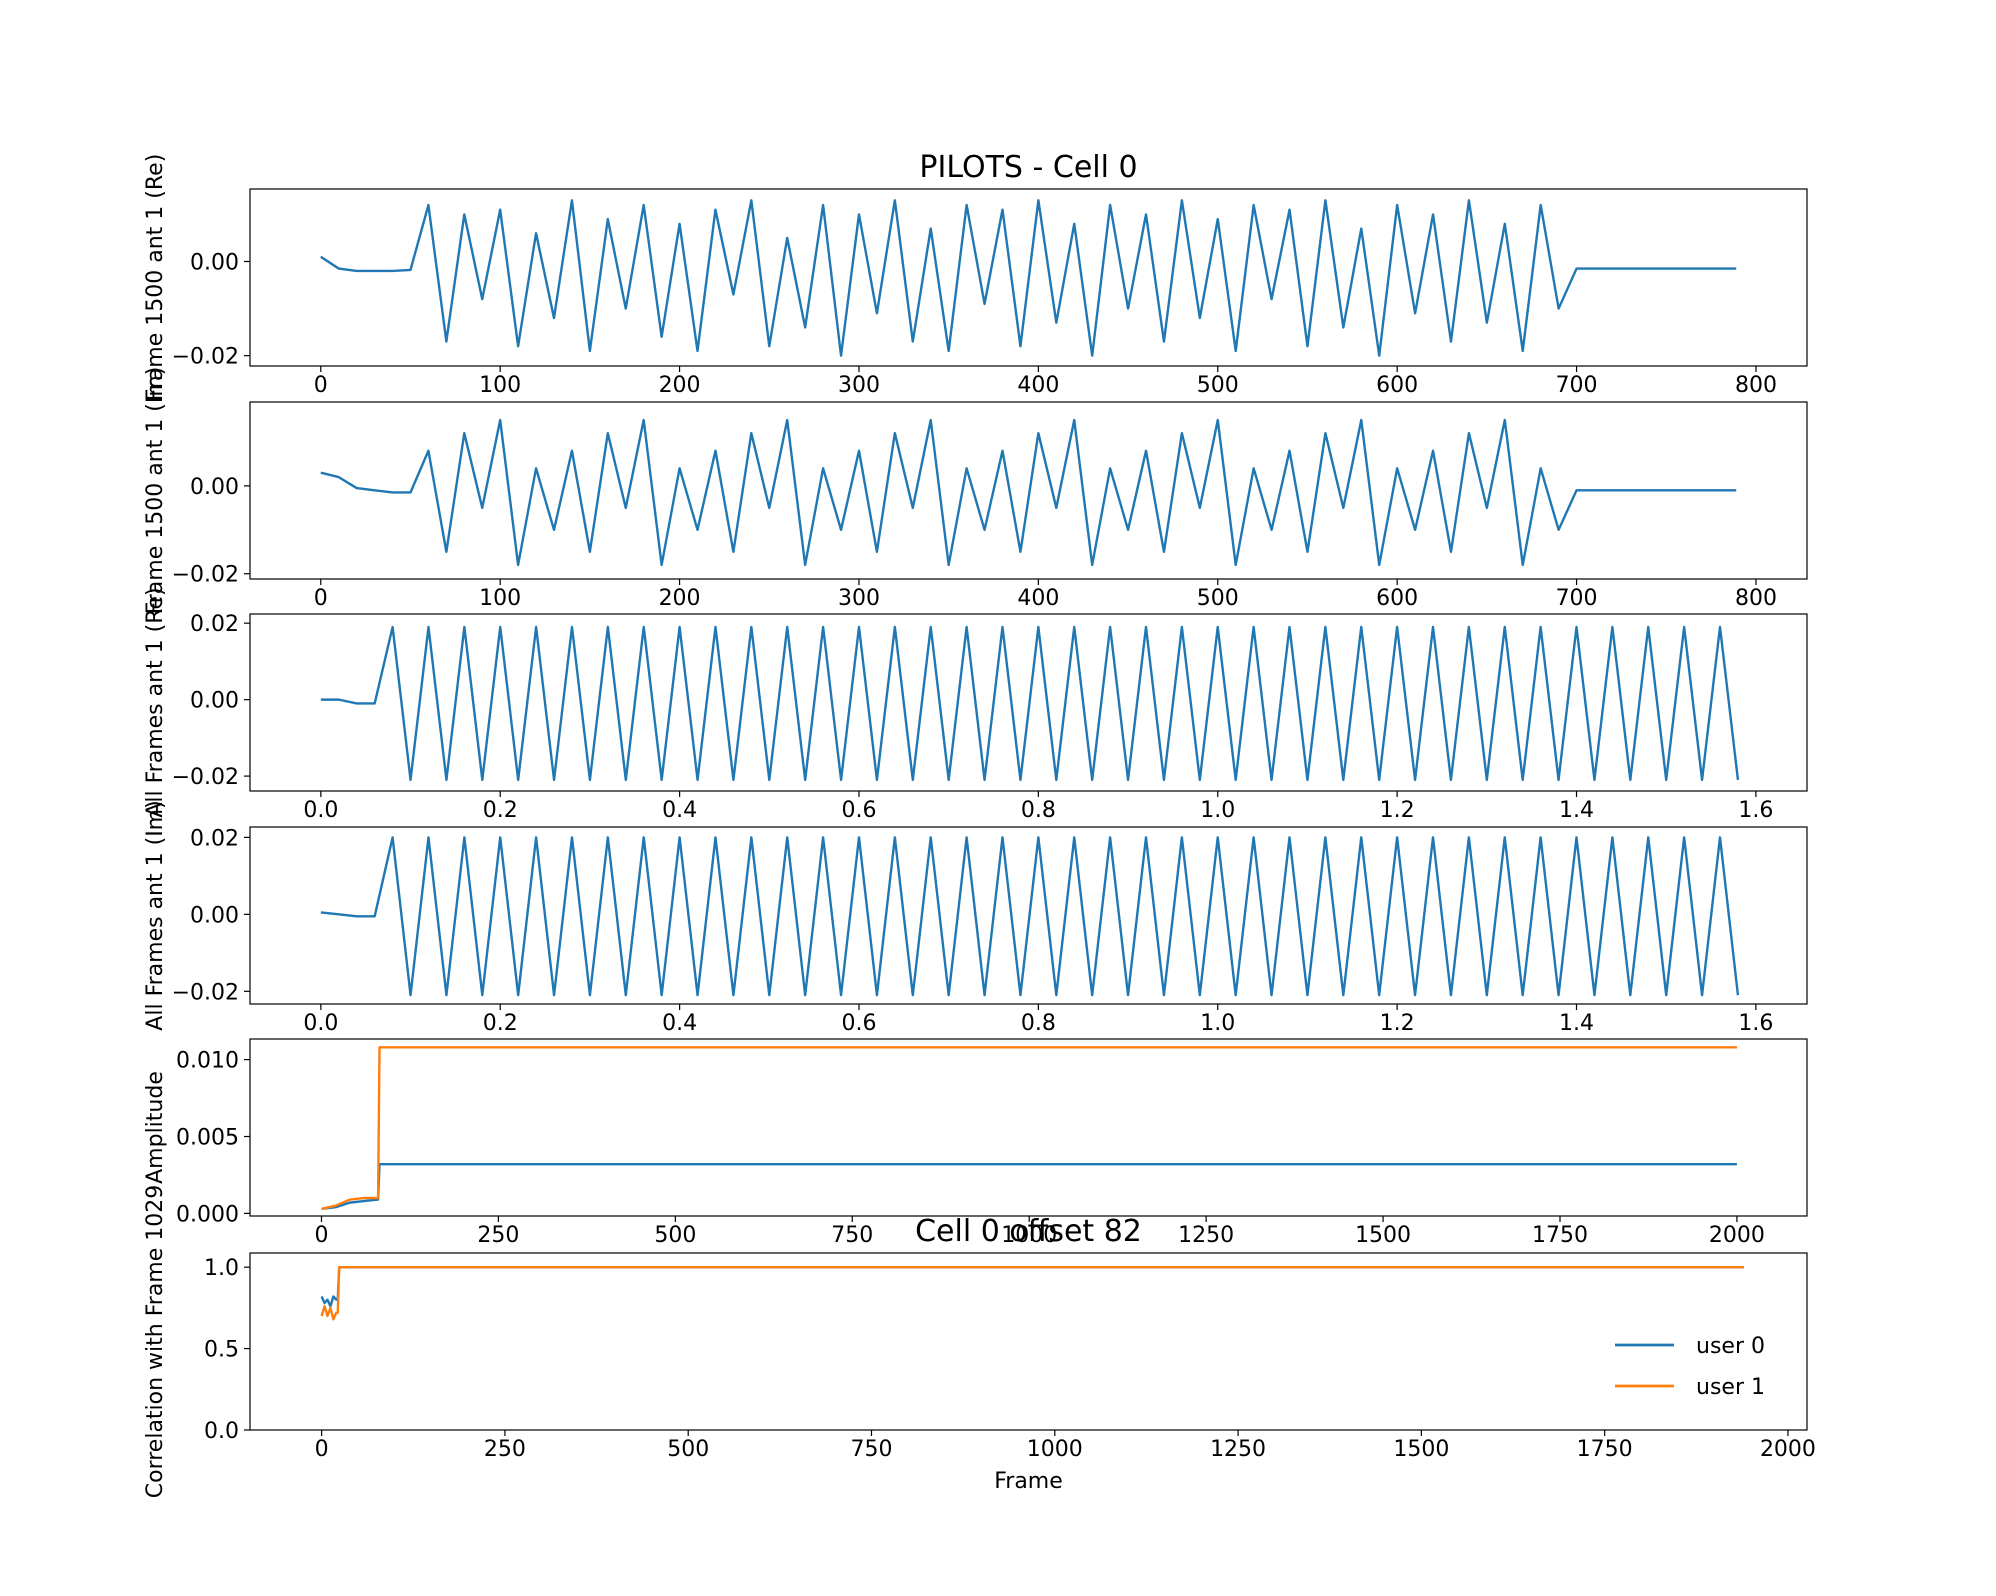 This screenshot has height=1596, width=1996. Describe the element at coordinates (207, 1137) in the screenshot. I see `y-tick-label: 0.005` at that location.